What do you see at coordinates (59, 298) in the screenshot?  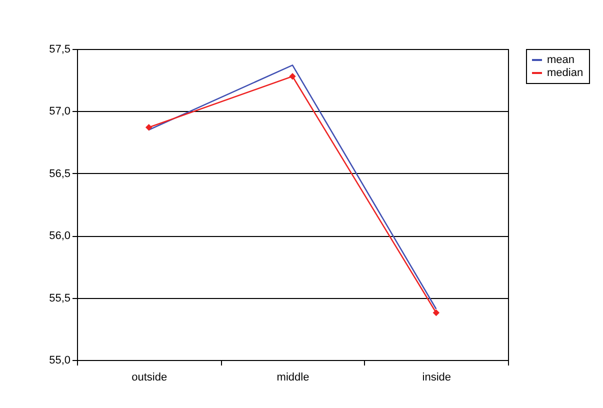 I see `y-tick-label: 55,5` at bounding box center [59, 298].